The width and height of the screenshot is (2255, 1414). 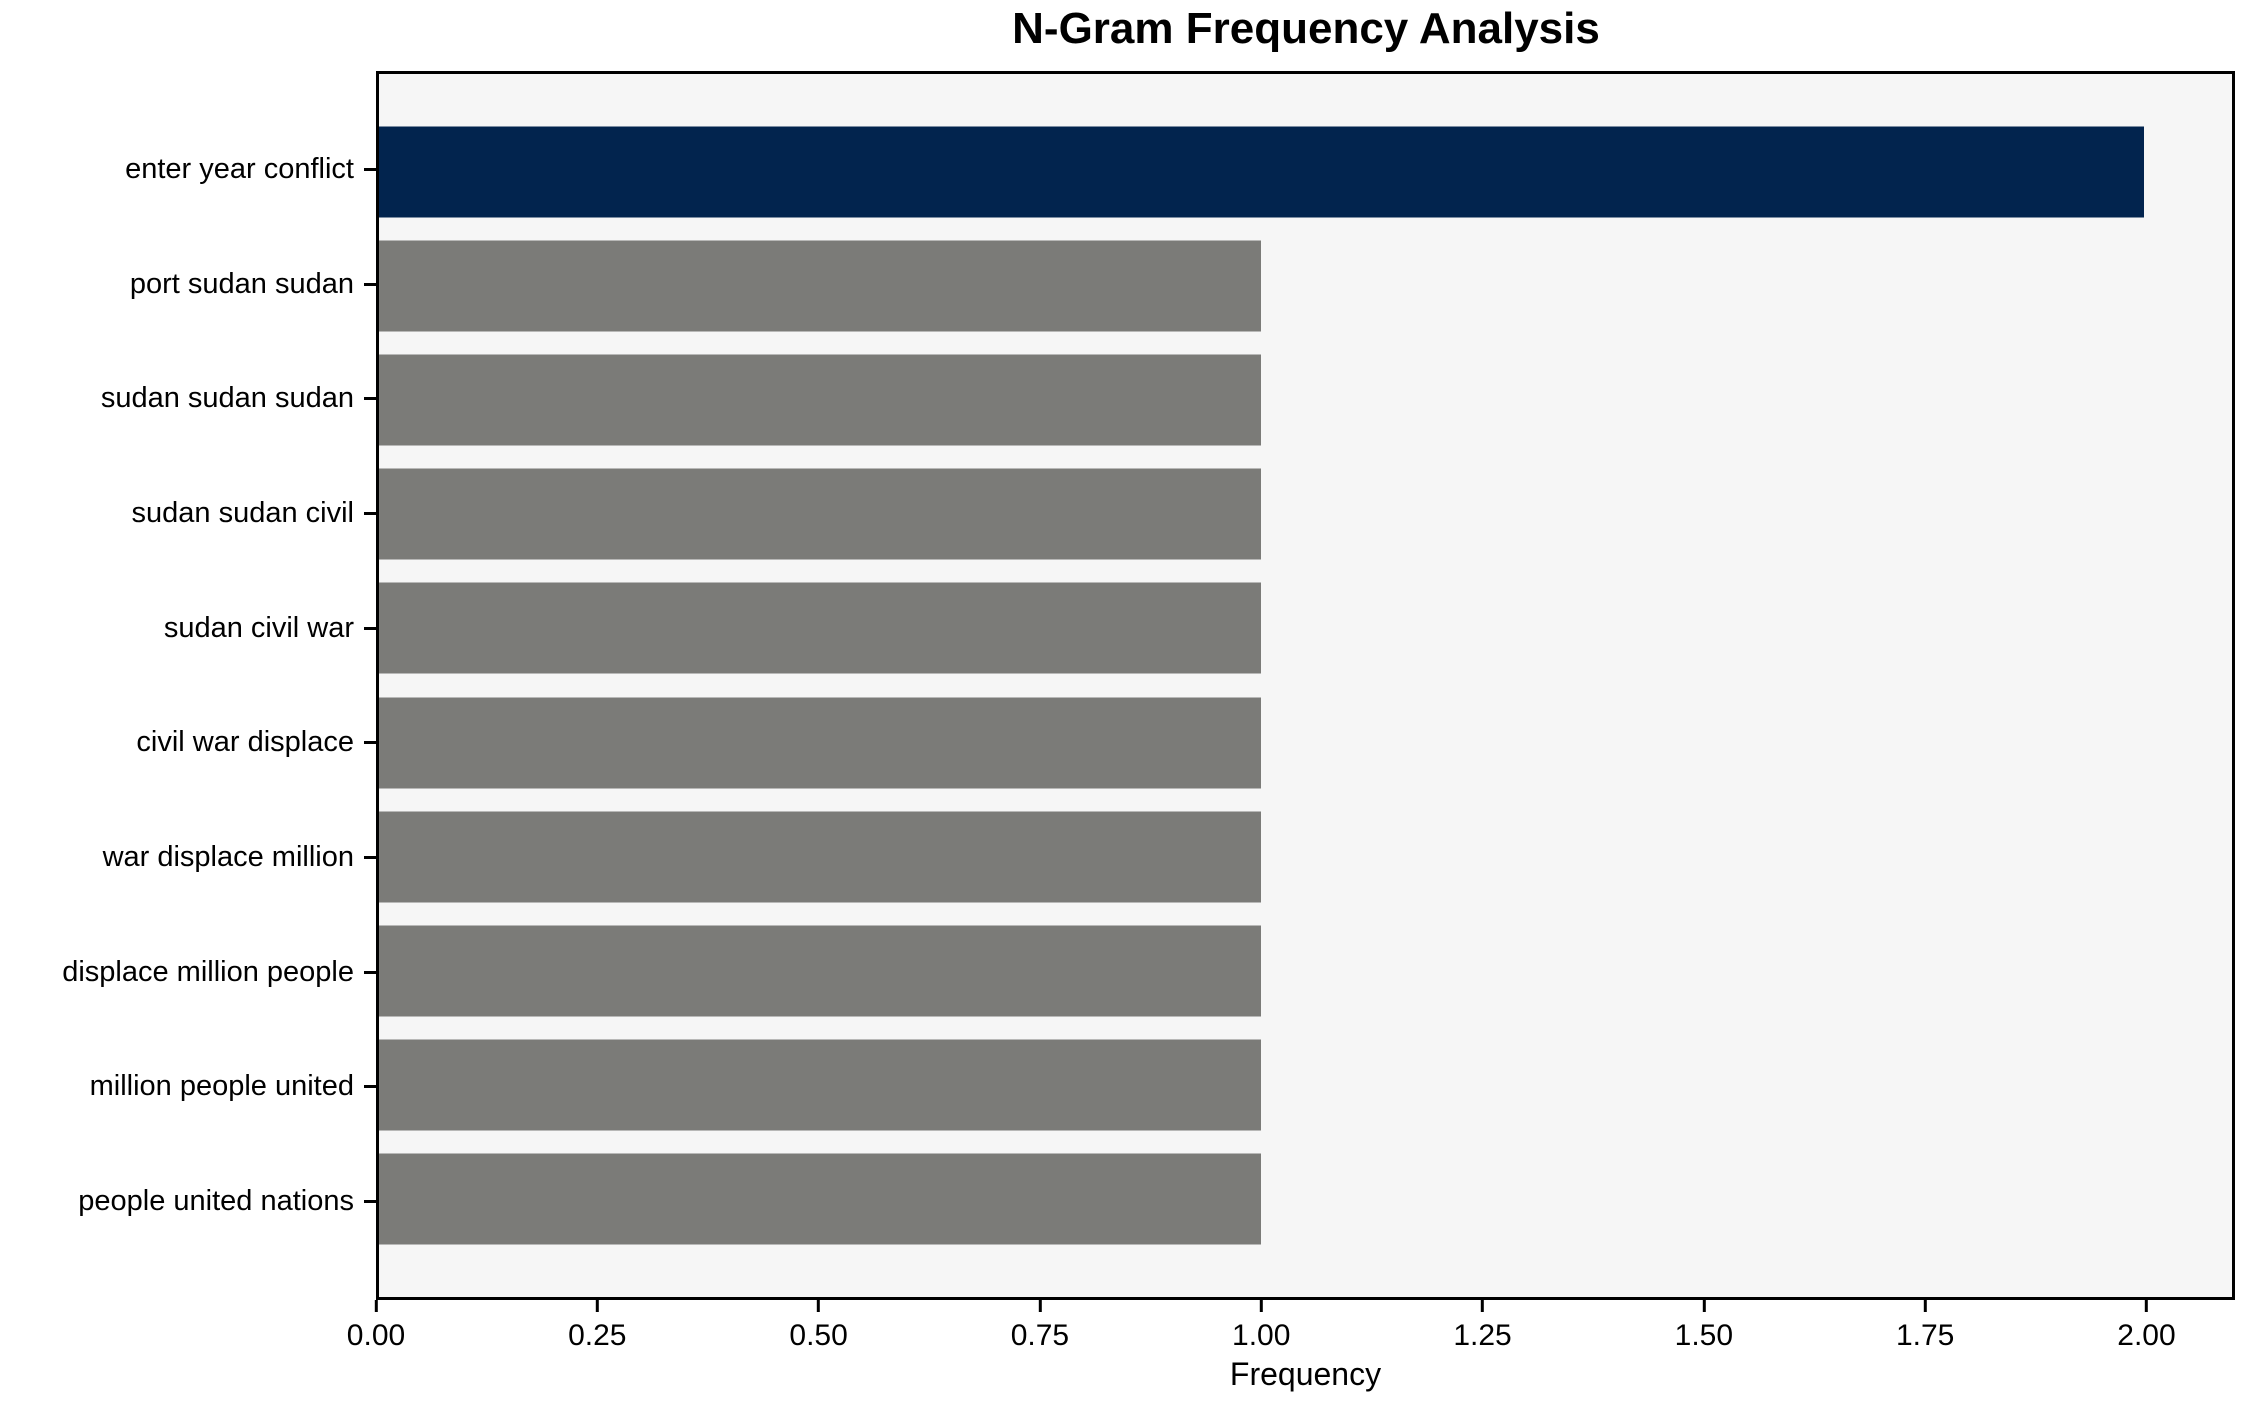 What do you see at coordinates (216, 1201) in the screenshot?
I see `y-tick-label: people united nations` at bounding box center [216, 1201].